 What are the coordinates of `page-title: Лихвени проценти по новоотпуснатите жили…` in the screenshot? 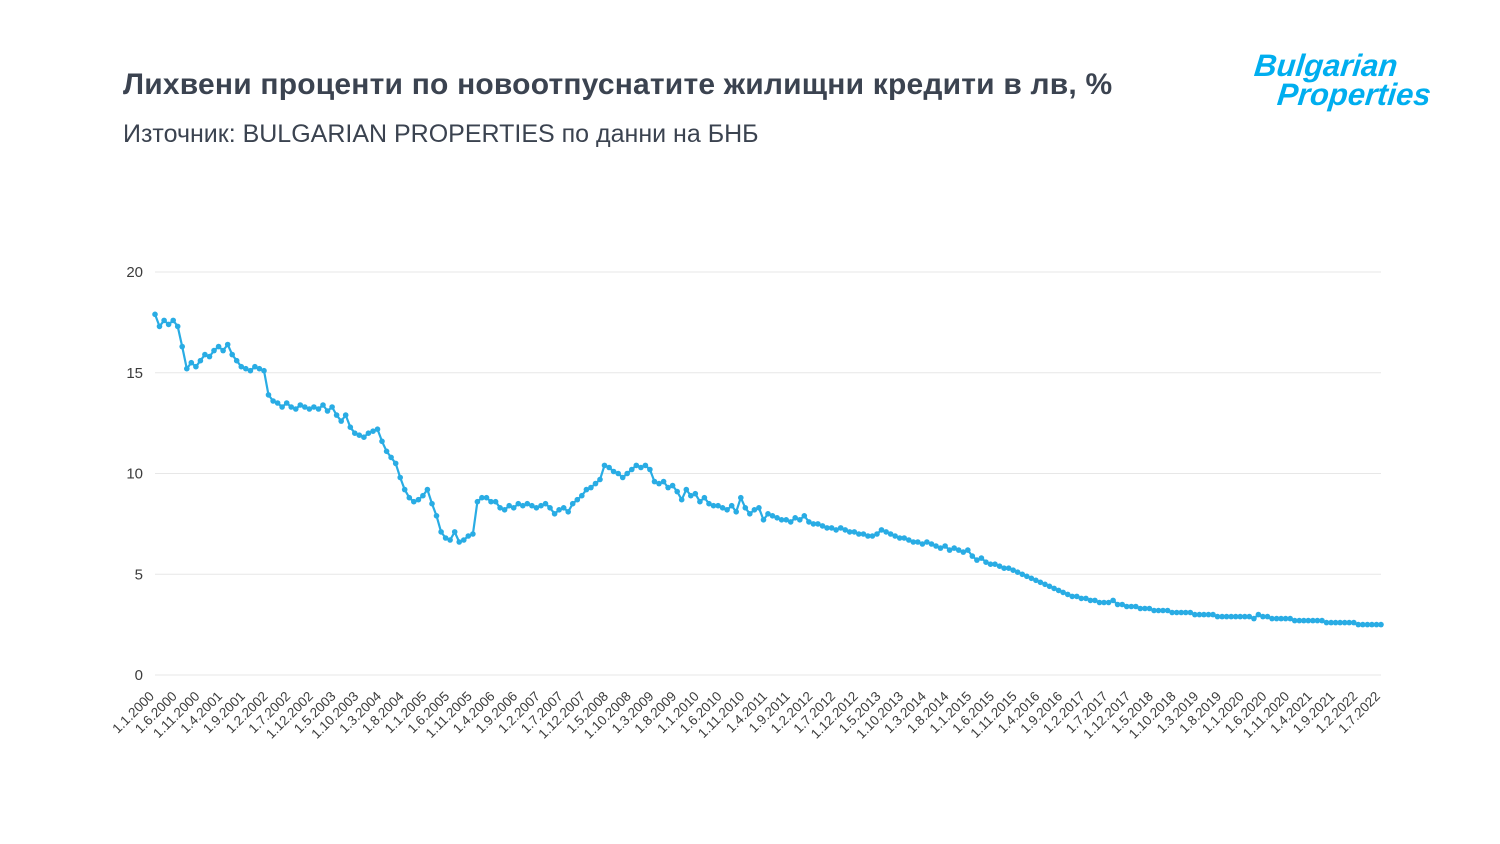 It's located at (618, 84).